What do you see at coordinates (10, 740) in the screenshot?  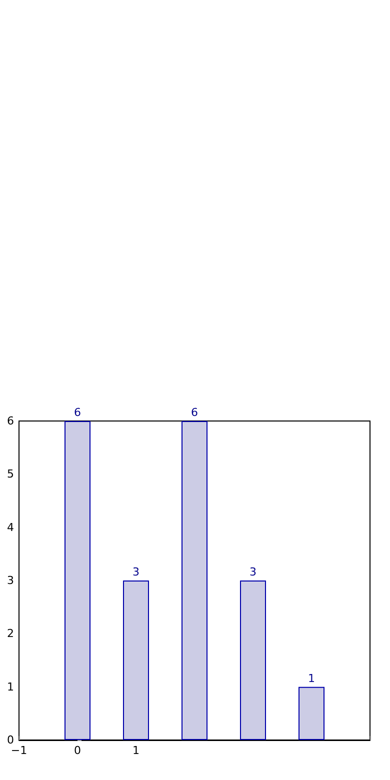 I see `y-tick-label: 0` at bounding box center [10, 740].